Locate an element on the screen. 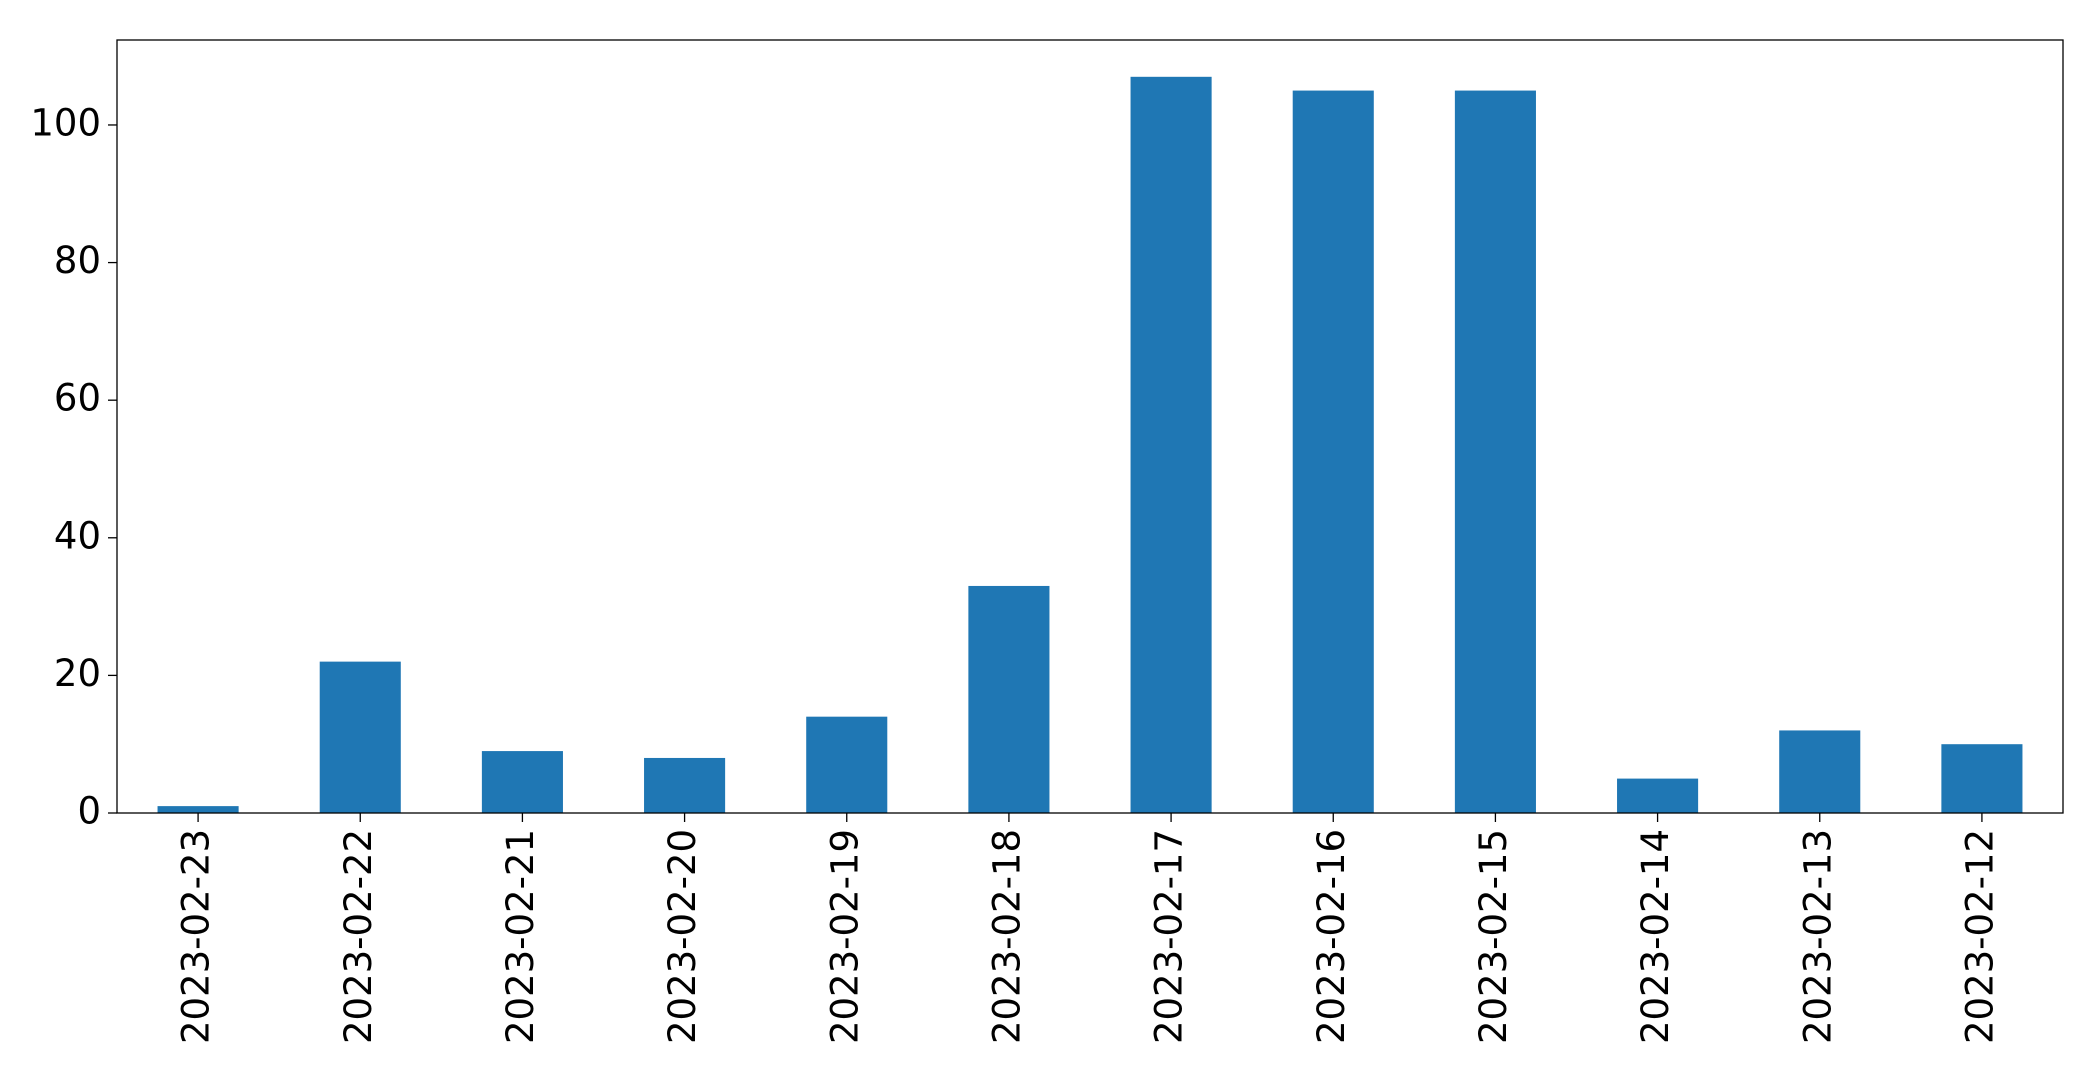 The width and height of the screenshot is (2093, 1065). x-tick-label: 2023-02-21 is located at coordinates (520, 936).